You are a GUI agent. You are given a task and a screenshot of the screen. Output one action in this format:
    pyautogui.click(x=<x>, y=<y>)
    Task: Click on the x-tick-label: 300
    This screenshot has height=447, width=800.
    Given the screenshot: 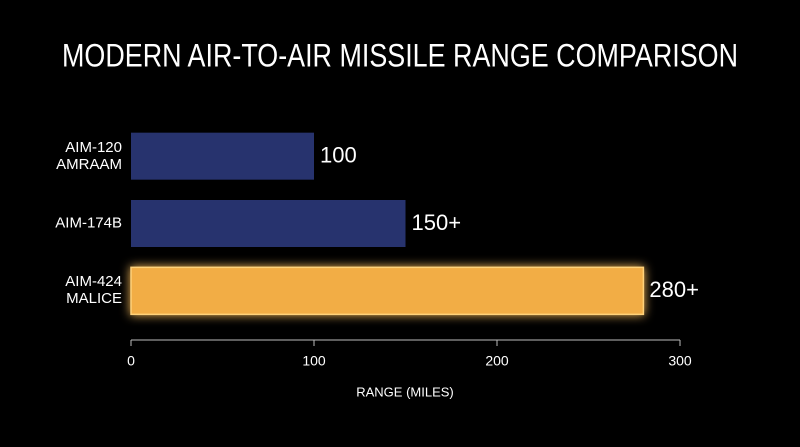 What is the action you would take?
    pyautogui.click(x=680, y=361)
    